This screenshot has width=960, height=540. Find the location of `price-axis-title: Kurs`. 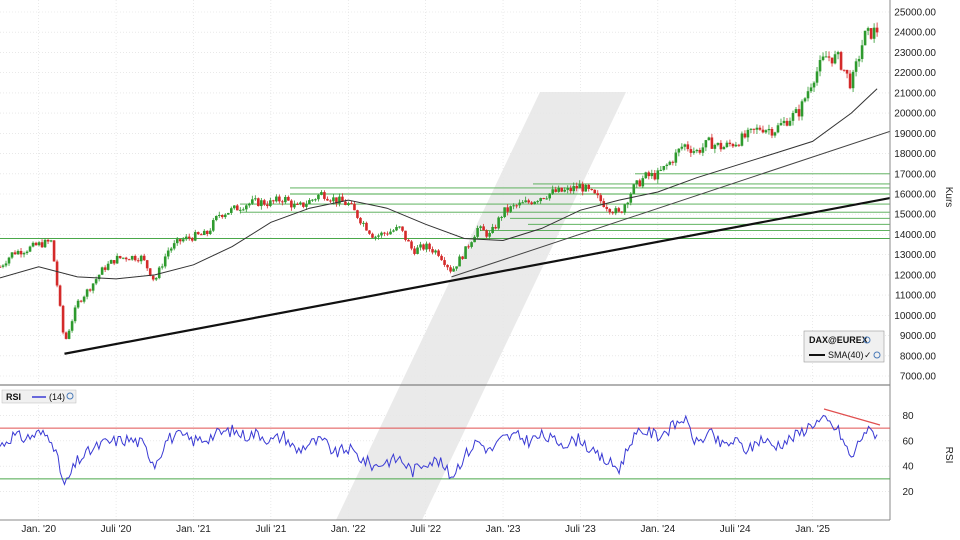

price-axis-title: Kurs is located at coordinates (948, 197).